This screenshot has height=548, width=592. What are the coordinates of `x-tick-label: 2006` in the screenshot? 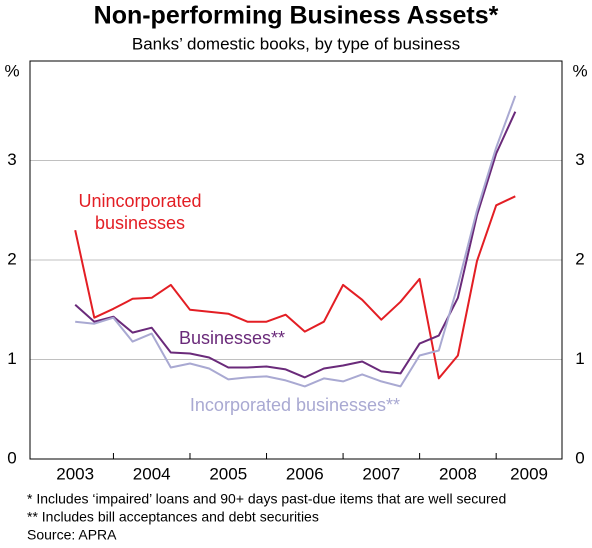 It's located at (305, 473).